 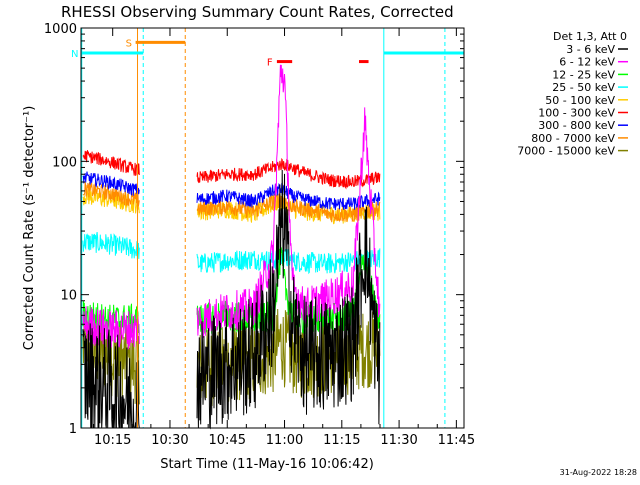 What do you see at coordinates (169, 440) in the screenshot?
I see `x-tick-label-1: 10:30` at bounding box center [169, 440].